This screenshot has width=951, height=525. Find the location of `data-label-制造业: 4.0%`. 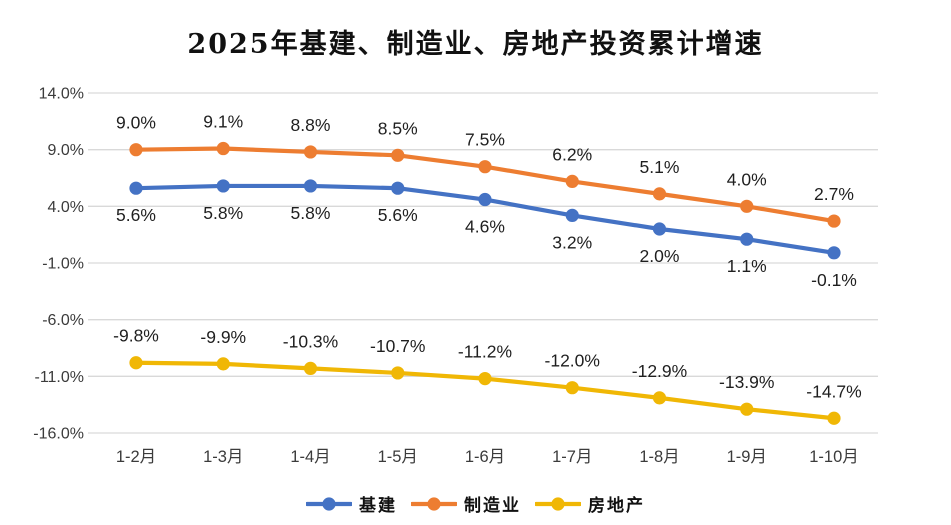

data-label-制造业: 4.0% is located at coordinates (747, 179).